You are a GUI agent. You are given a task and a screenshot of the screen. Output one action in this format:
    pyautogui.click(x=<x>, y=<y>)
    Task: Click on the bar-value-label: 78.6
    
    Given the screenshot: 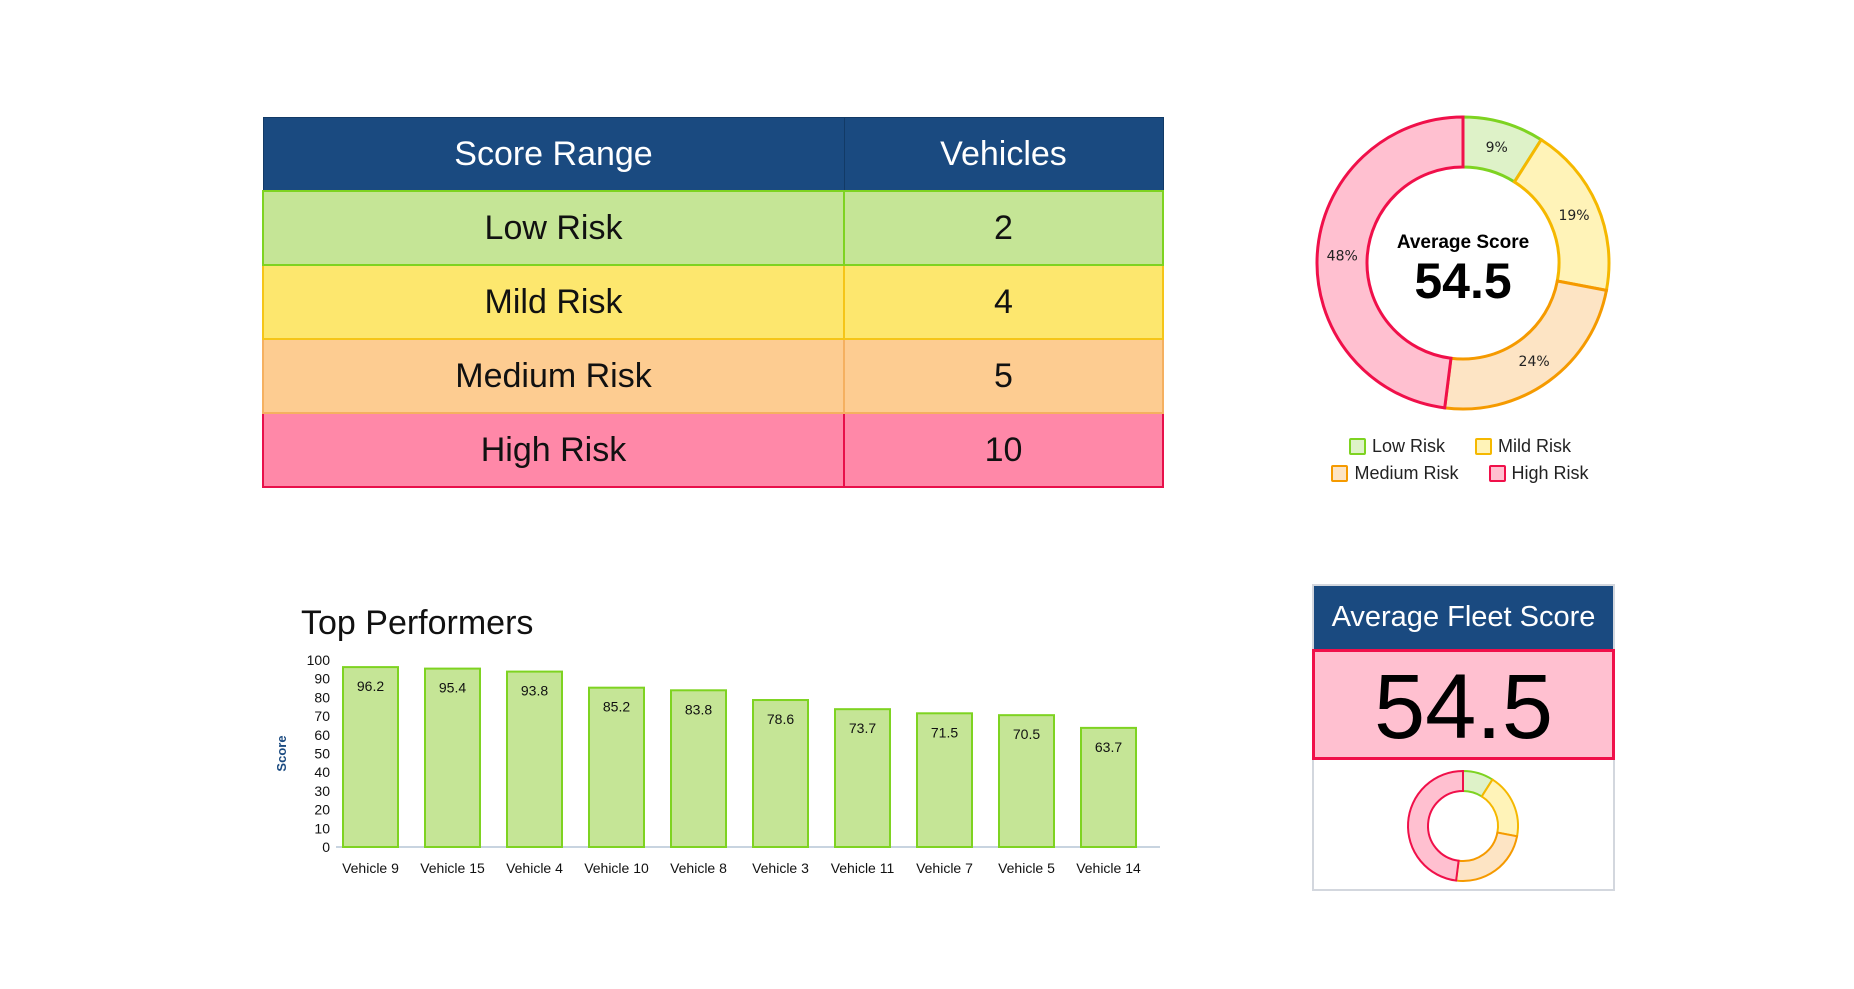 What is the action you would take?
    pyautogui.click(x=780, y=719)
    